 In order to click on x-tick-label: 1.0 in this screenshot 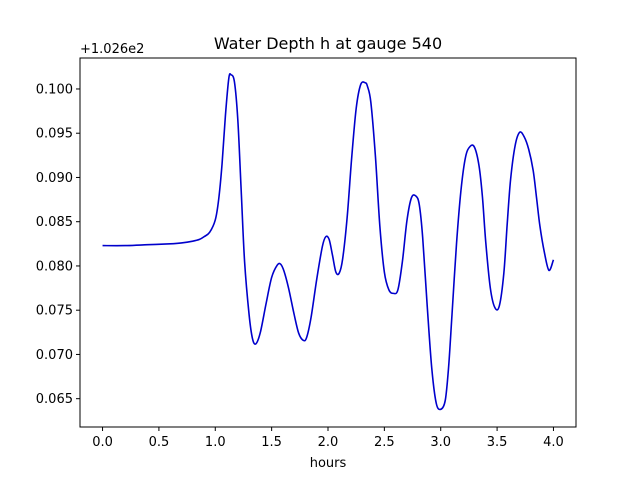, I will do `click(215, 442)`.